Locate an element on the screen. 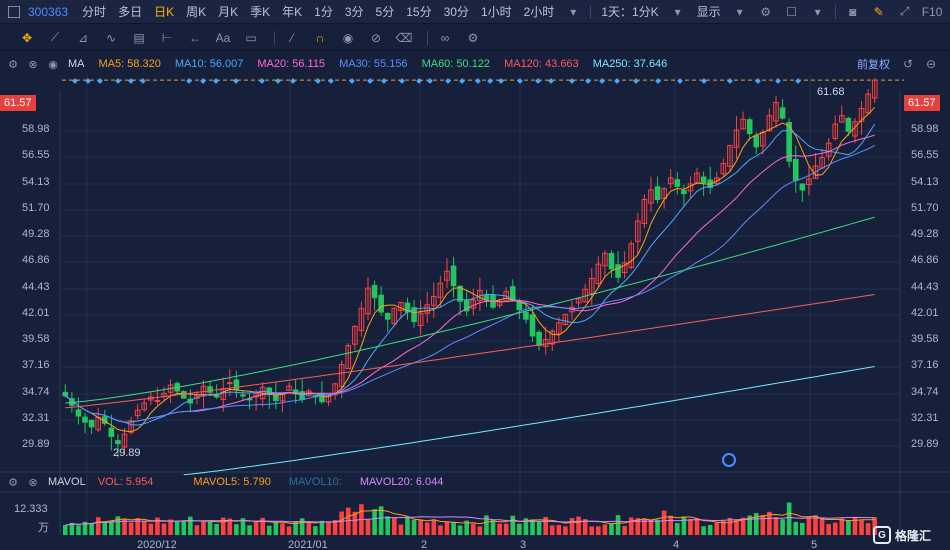 Image resolution: width=950 pixels, height=550 pixels. period-tab-3: 周K is located at coordinates (196, 12).